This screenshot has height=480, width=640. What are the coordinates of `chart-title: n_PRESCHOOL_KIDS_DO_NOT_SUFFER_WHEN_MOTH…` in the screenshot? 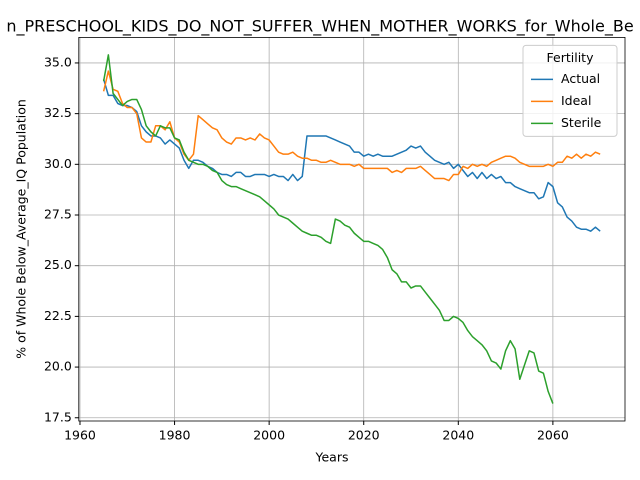 It's located at (319, 27).